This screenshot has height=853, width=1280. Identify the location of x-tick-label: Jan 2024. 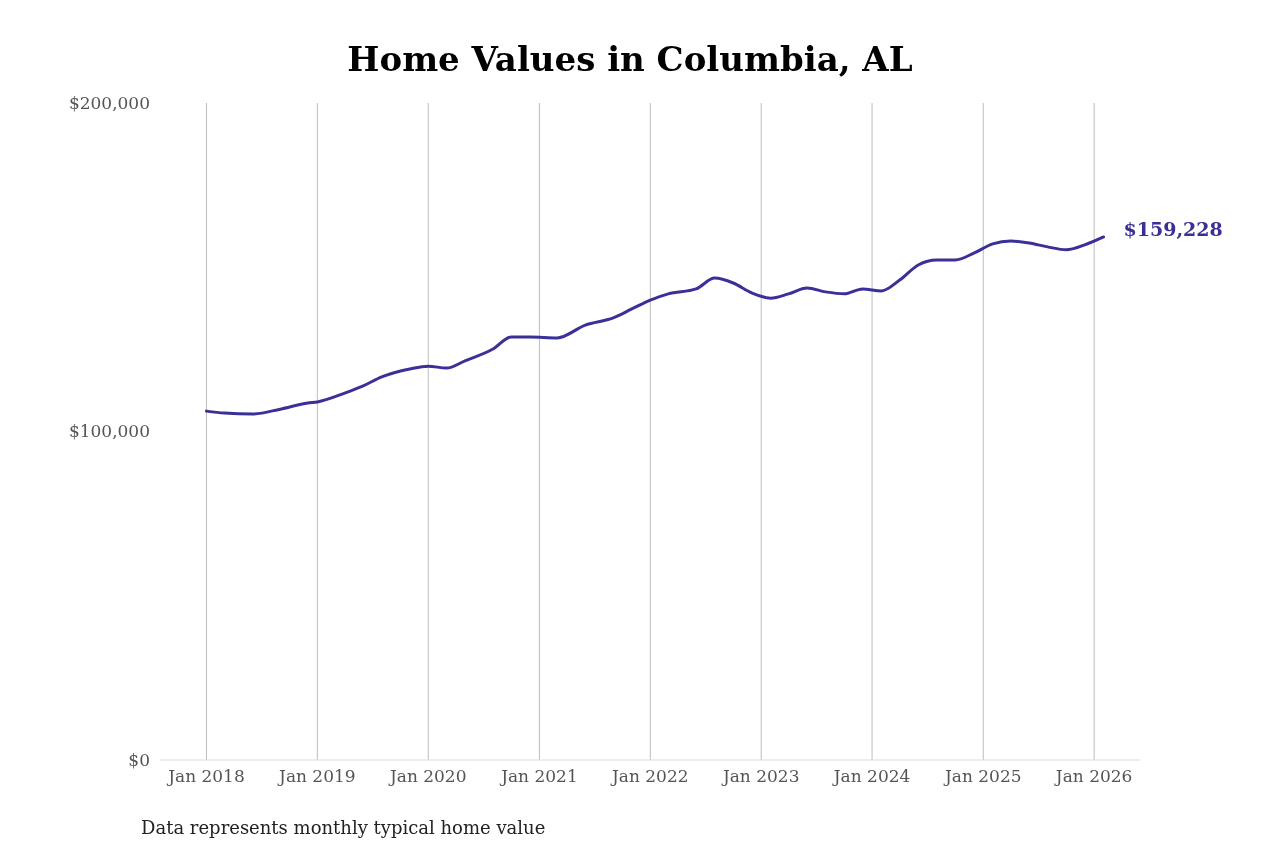
(871, 776).